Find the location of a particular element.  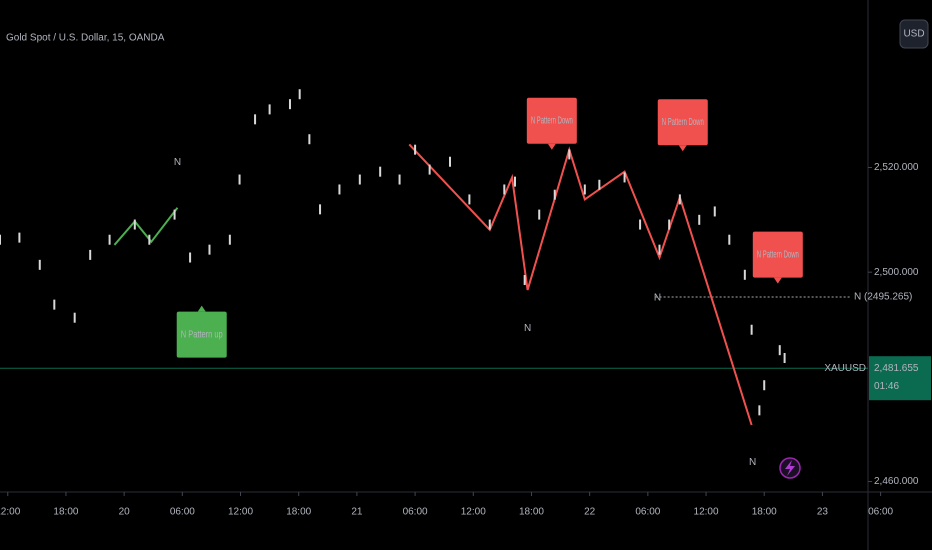

last-price-badge is located at coordinates (900, 378).